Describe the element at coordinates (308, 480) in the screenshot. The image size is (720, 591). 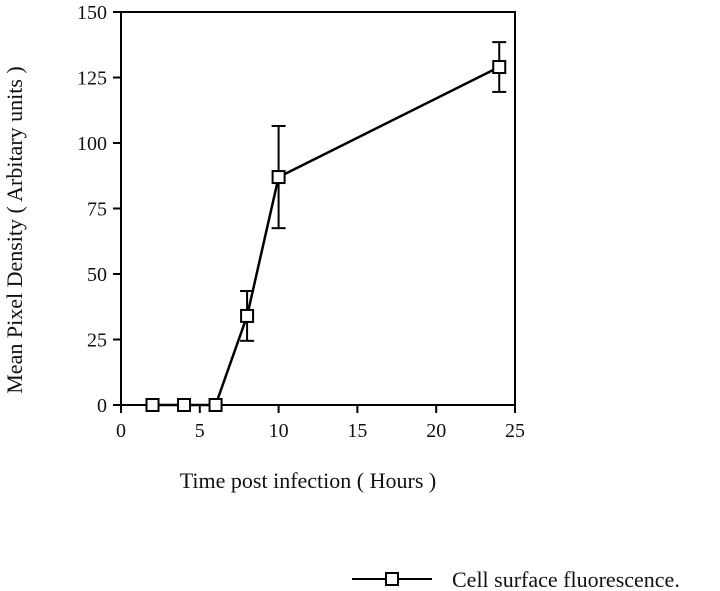
I see `x-axis-title: Time post infection ( Hours )` at that location.